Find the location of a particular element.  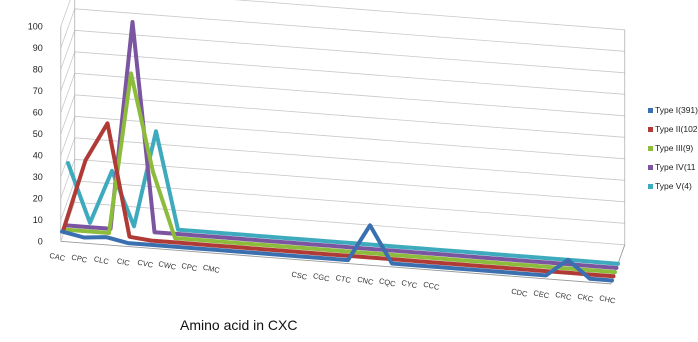

y-tick-label: 60 is located at coordinates (38, 112).